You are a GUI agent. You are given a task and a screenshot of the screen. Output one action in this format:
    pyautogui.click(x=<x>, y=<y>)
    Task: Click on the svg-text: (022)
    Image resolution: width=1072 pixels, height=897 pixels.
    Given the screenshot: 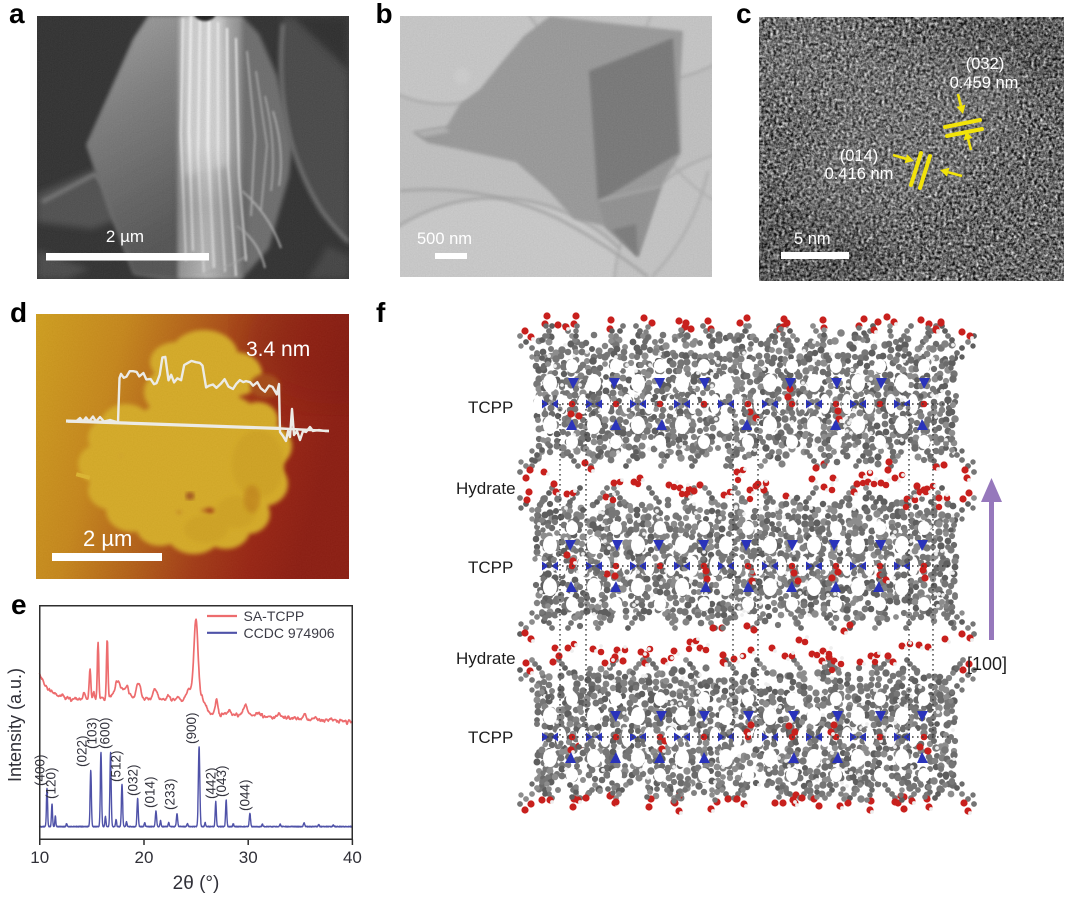 What is the action you would take?
    pyautogui.click(x=82, y=751)
    